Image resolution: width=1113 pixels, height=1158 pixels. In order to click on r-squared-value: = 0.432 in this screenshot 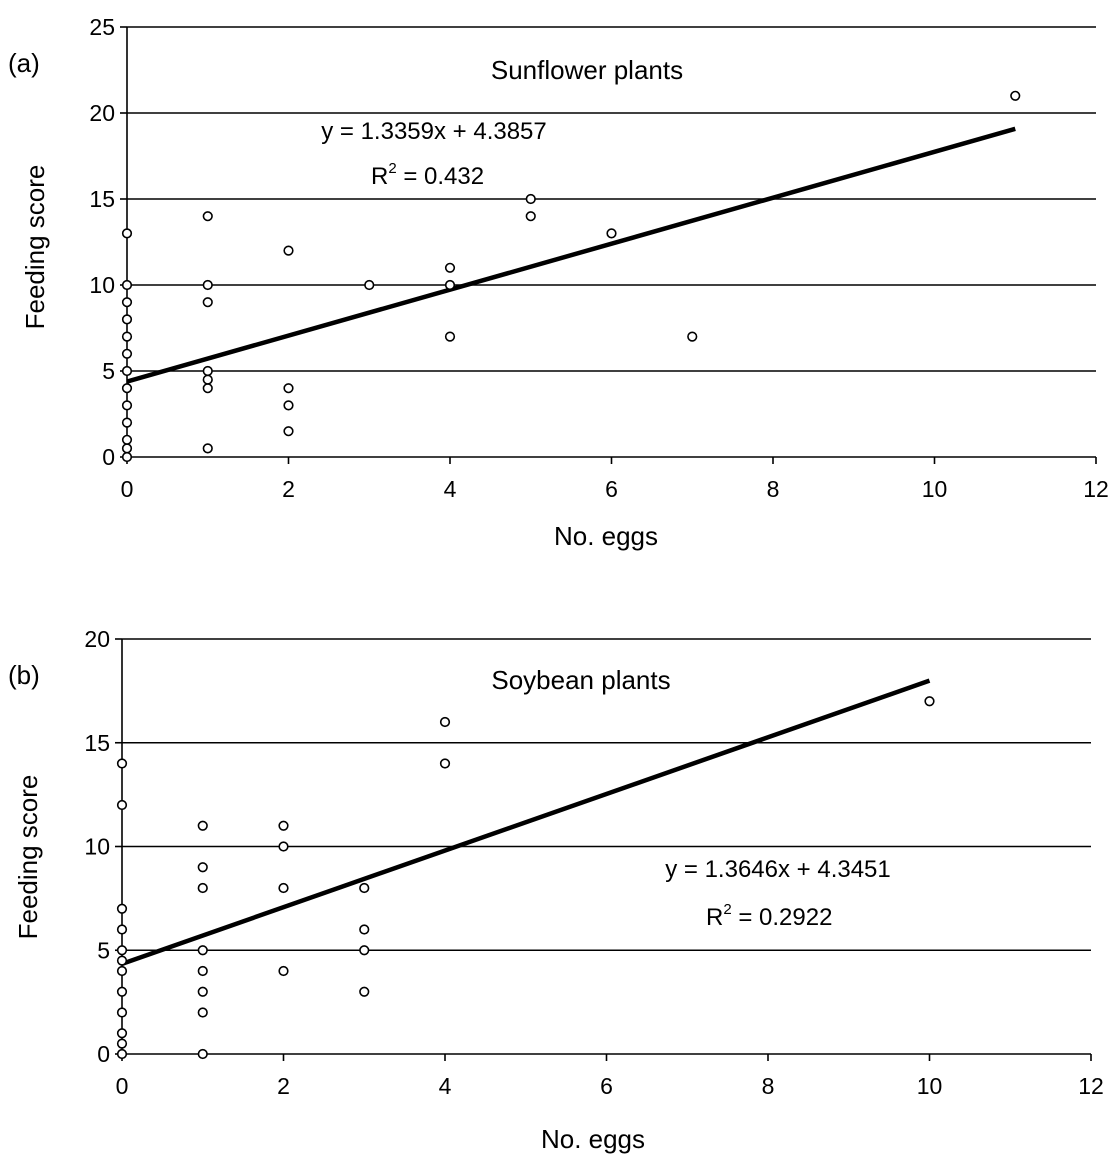, I will do `click(440, 176)`.